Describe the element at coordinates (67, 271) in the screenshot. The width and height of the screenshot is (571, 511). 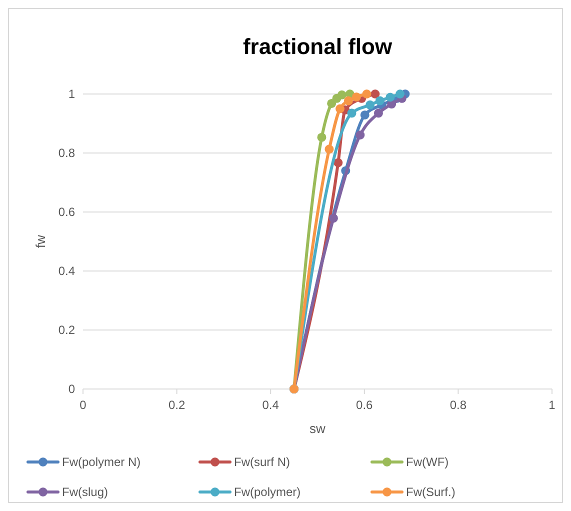
I see `y-tick-label: 0.4` at that location.